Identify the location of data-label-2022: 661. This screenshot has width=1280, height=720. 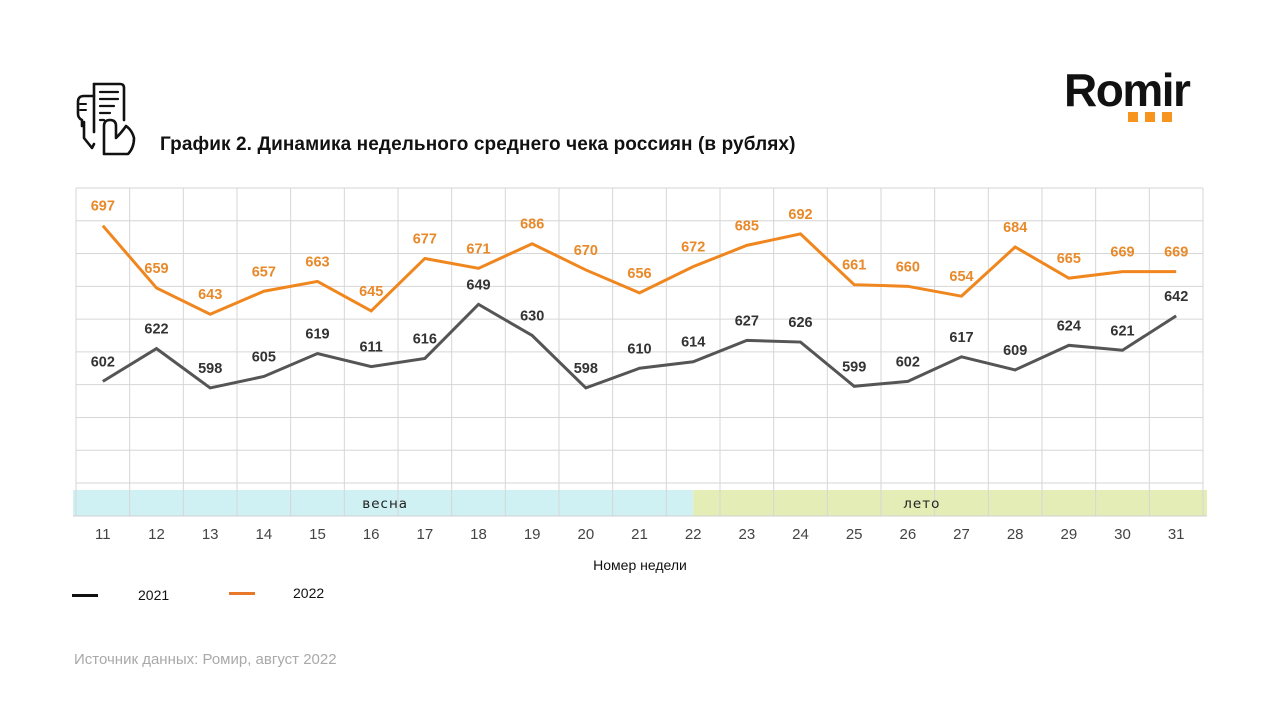
(854, 266).